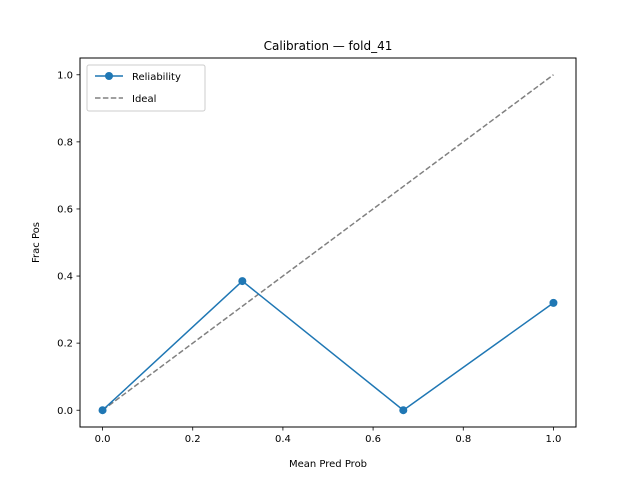 The image size is (640, 485). What do you see at coordinates (65, 411) in the screenshot?
I see `y-tick-label: 0.0` at bounding box center [65, 411].